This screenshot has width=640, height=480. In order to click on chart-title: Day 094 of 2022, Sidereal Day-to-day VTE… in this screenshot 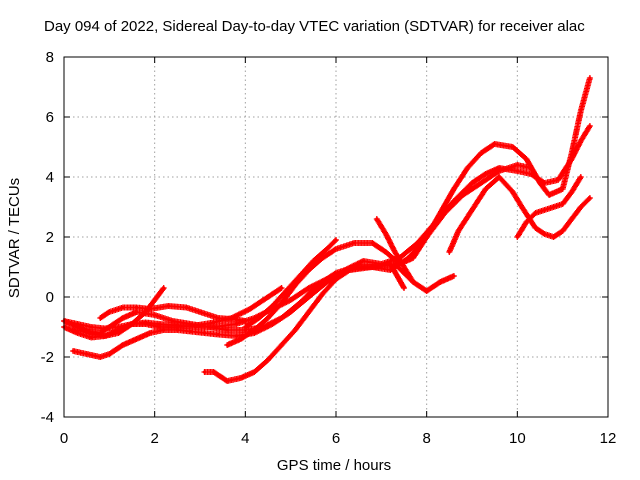, I will do `click(314, 26)`.